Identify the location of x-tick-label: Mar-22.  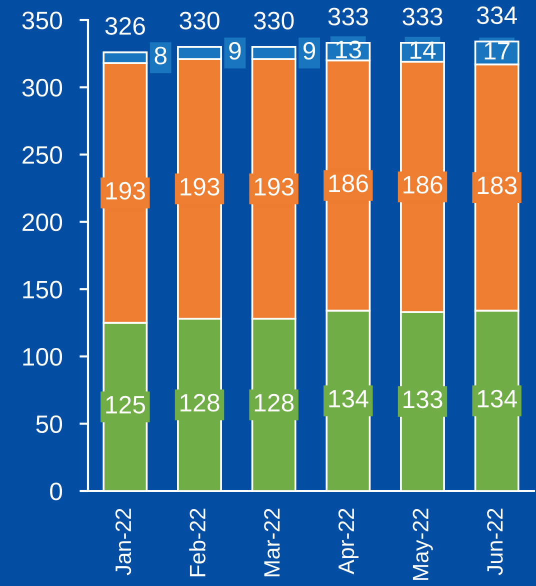
(272, 542).